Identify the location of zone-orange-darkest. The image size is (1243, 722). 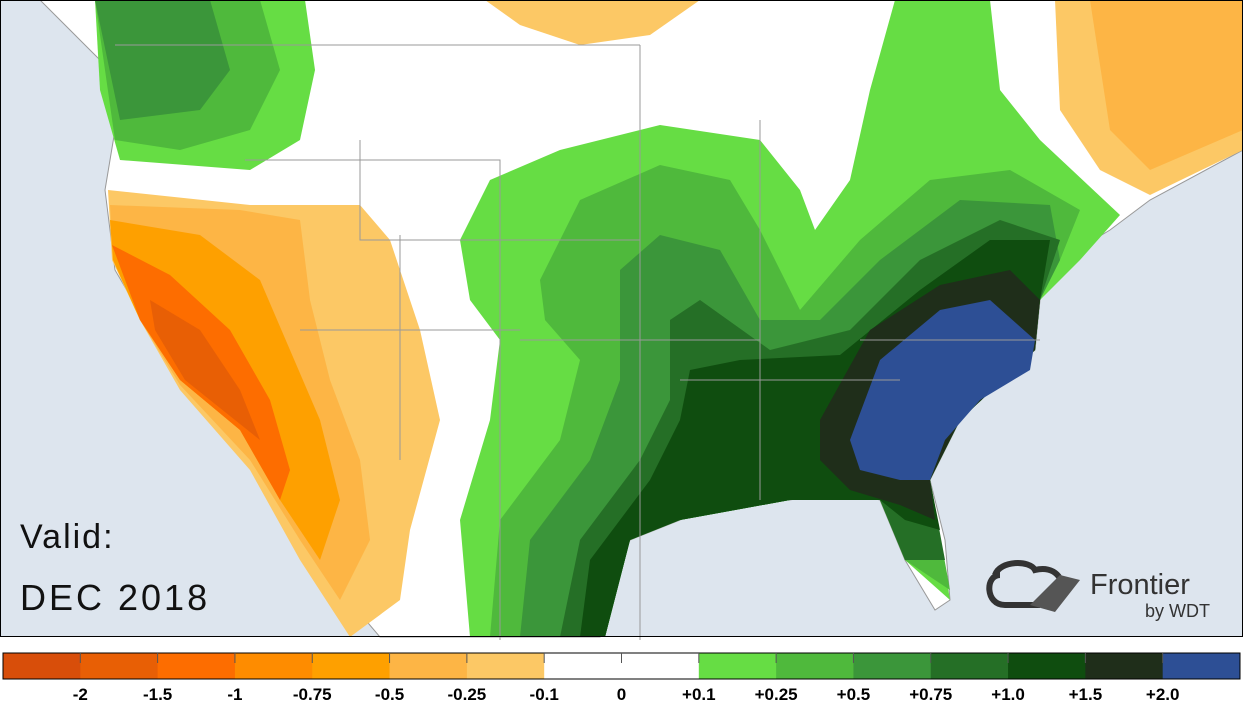
(205, 370).